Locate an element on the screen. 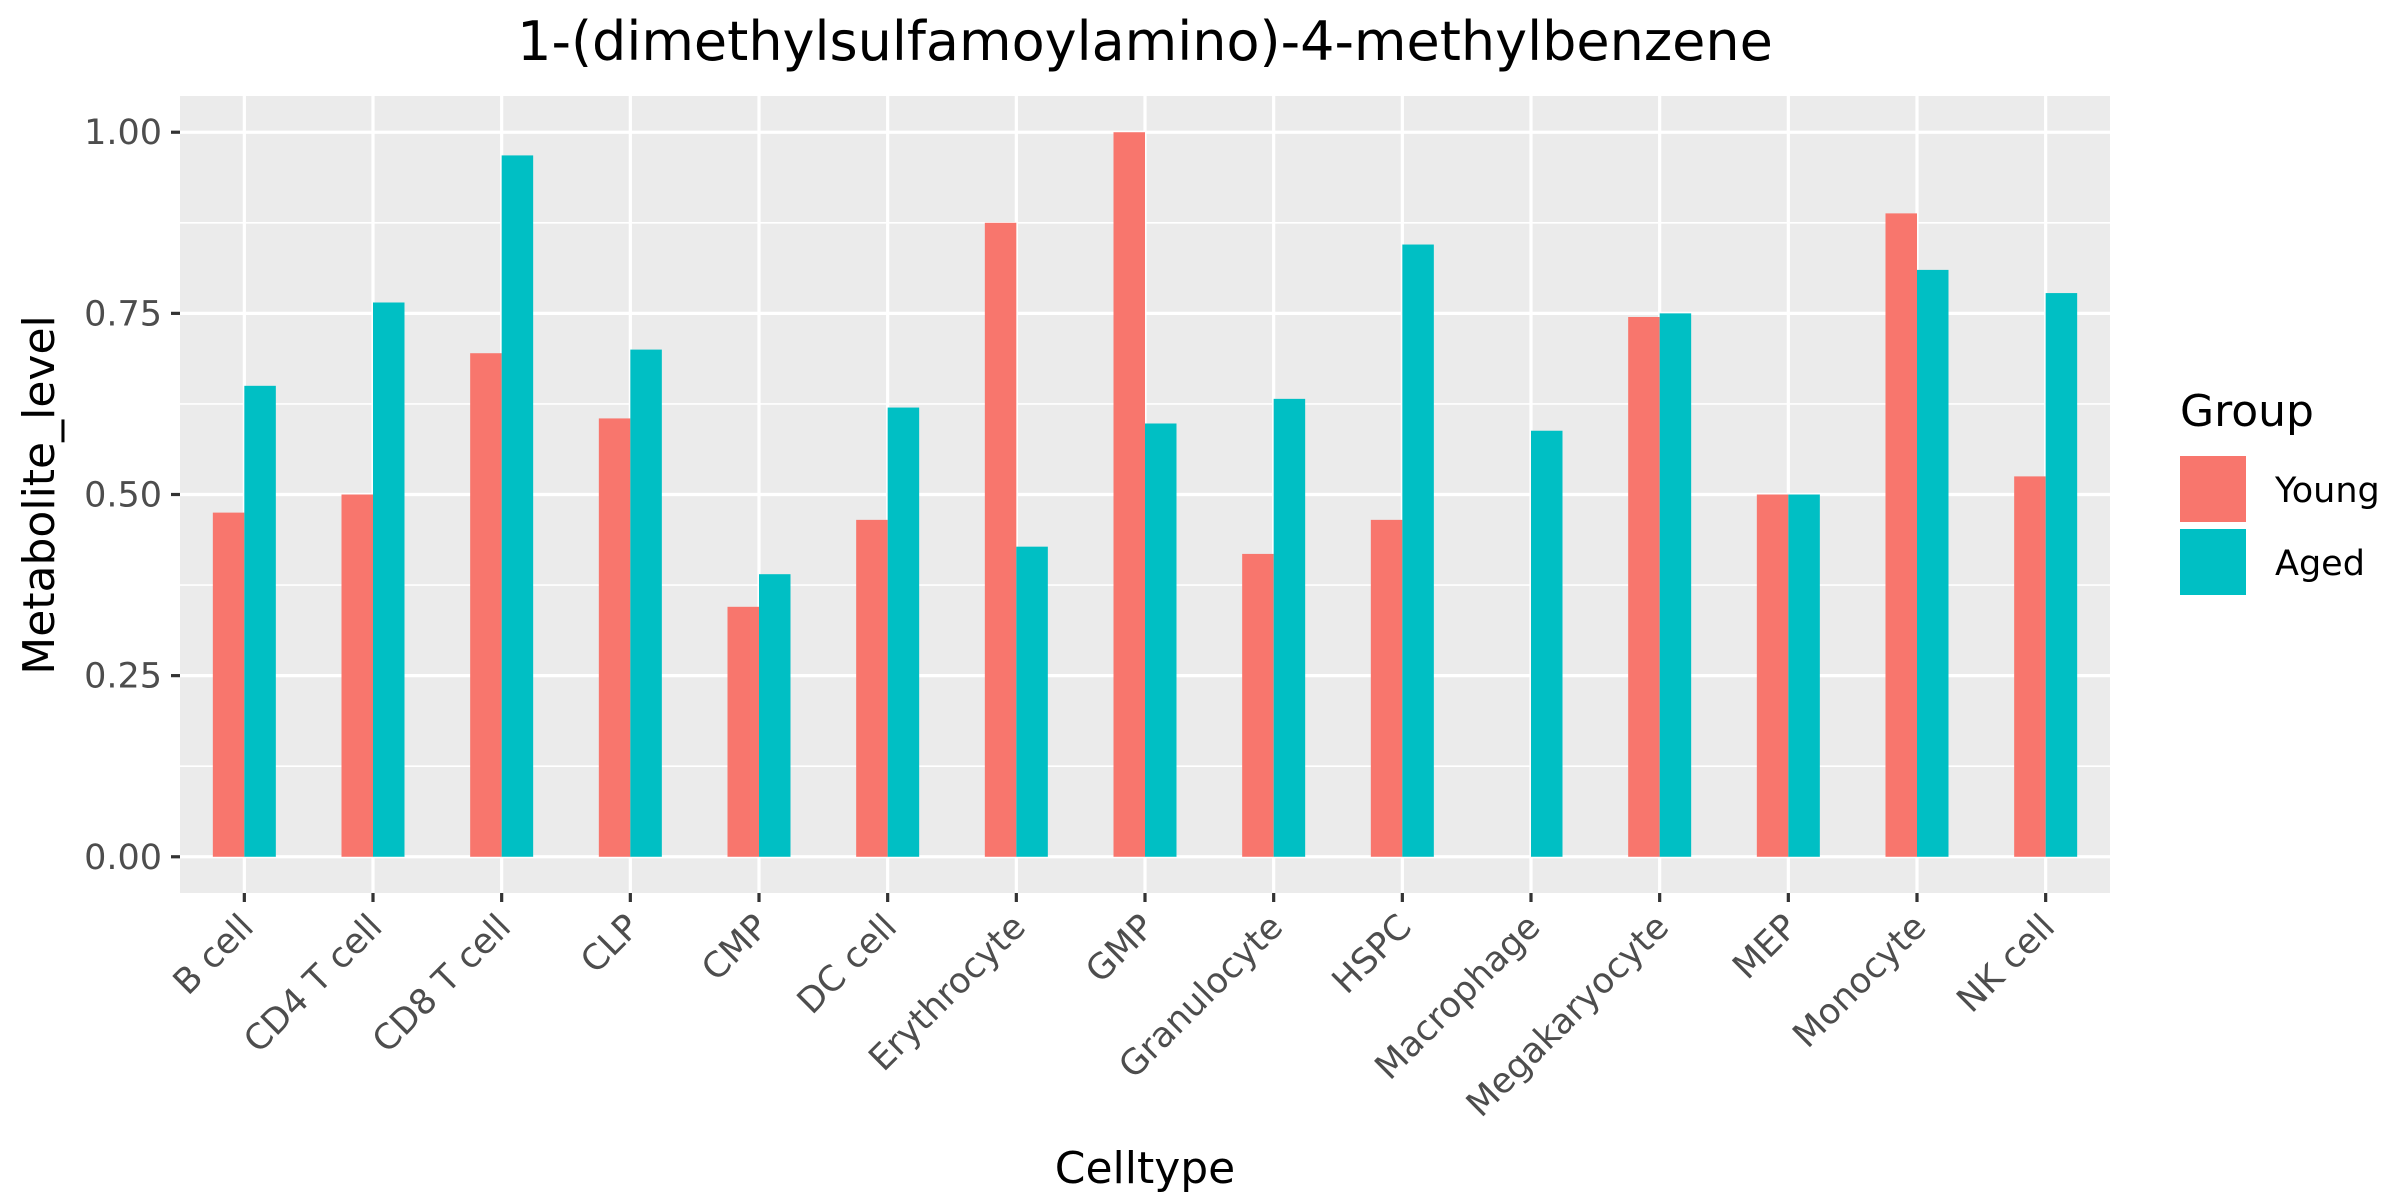 This screenshot has width=2400, height=1200. bar-aged-macrophage is located at coordinates (1547, 643).